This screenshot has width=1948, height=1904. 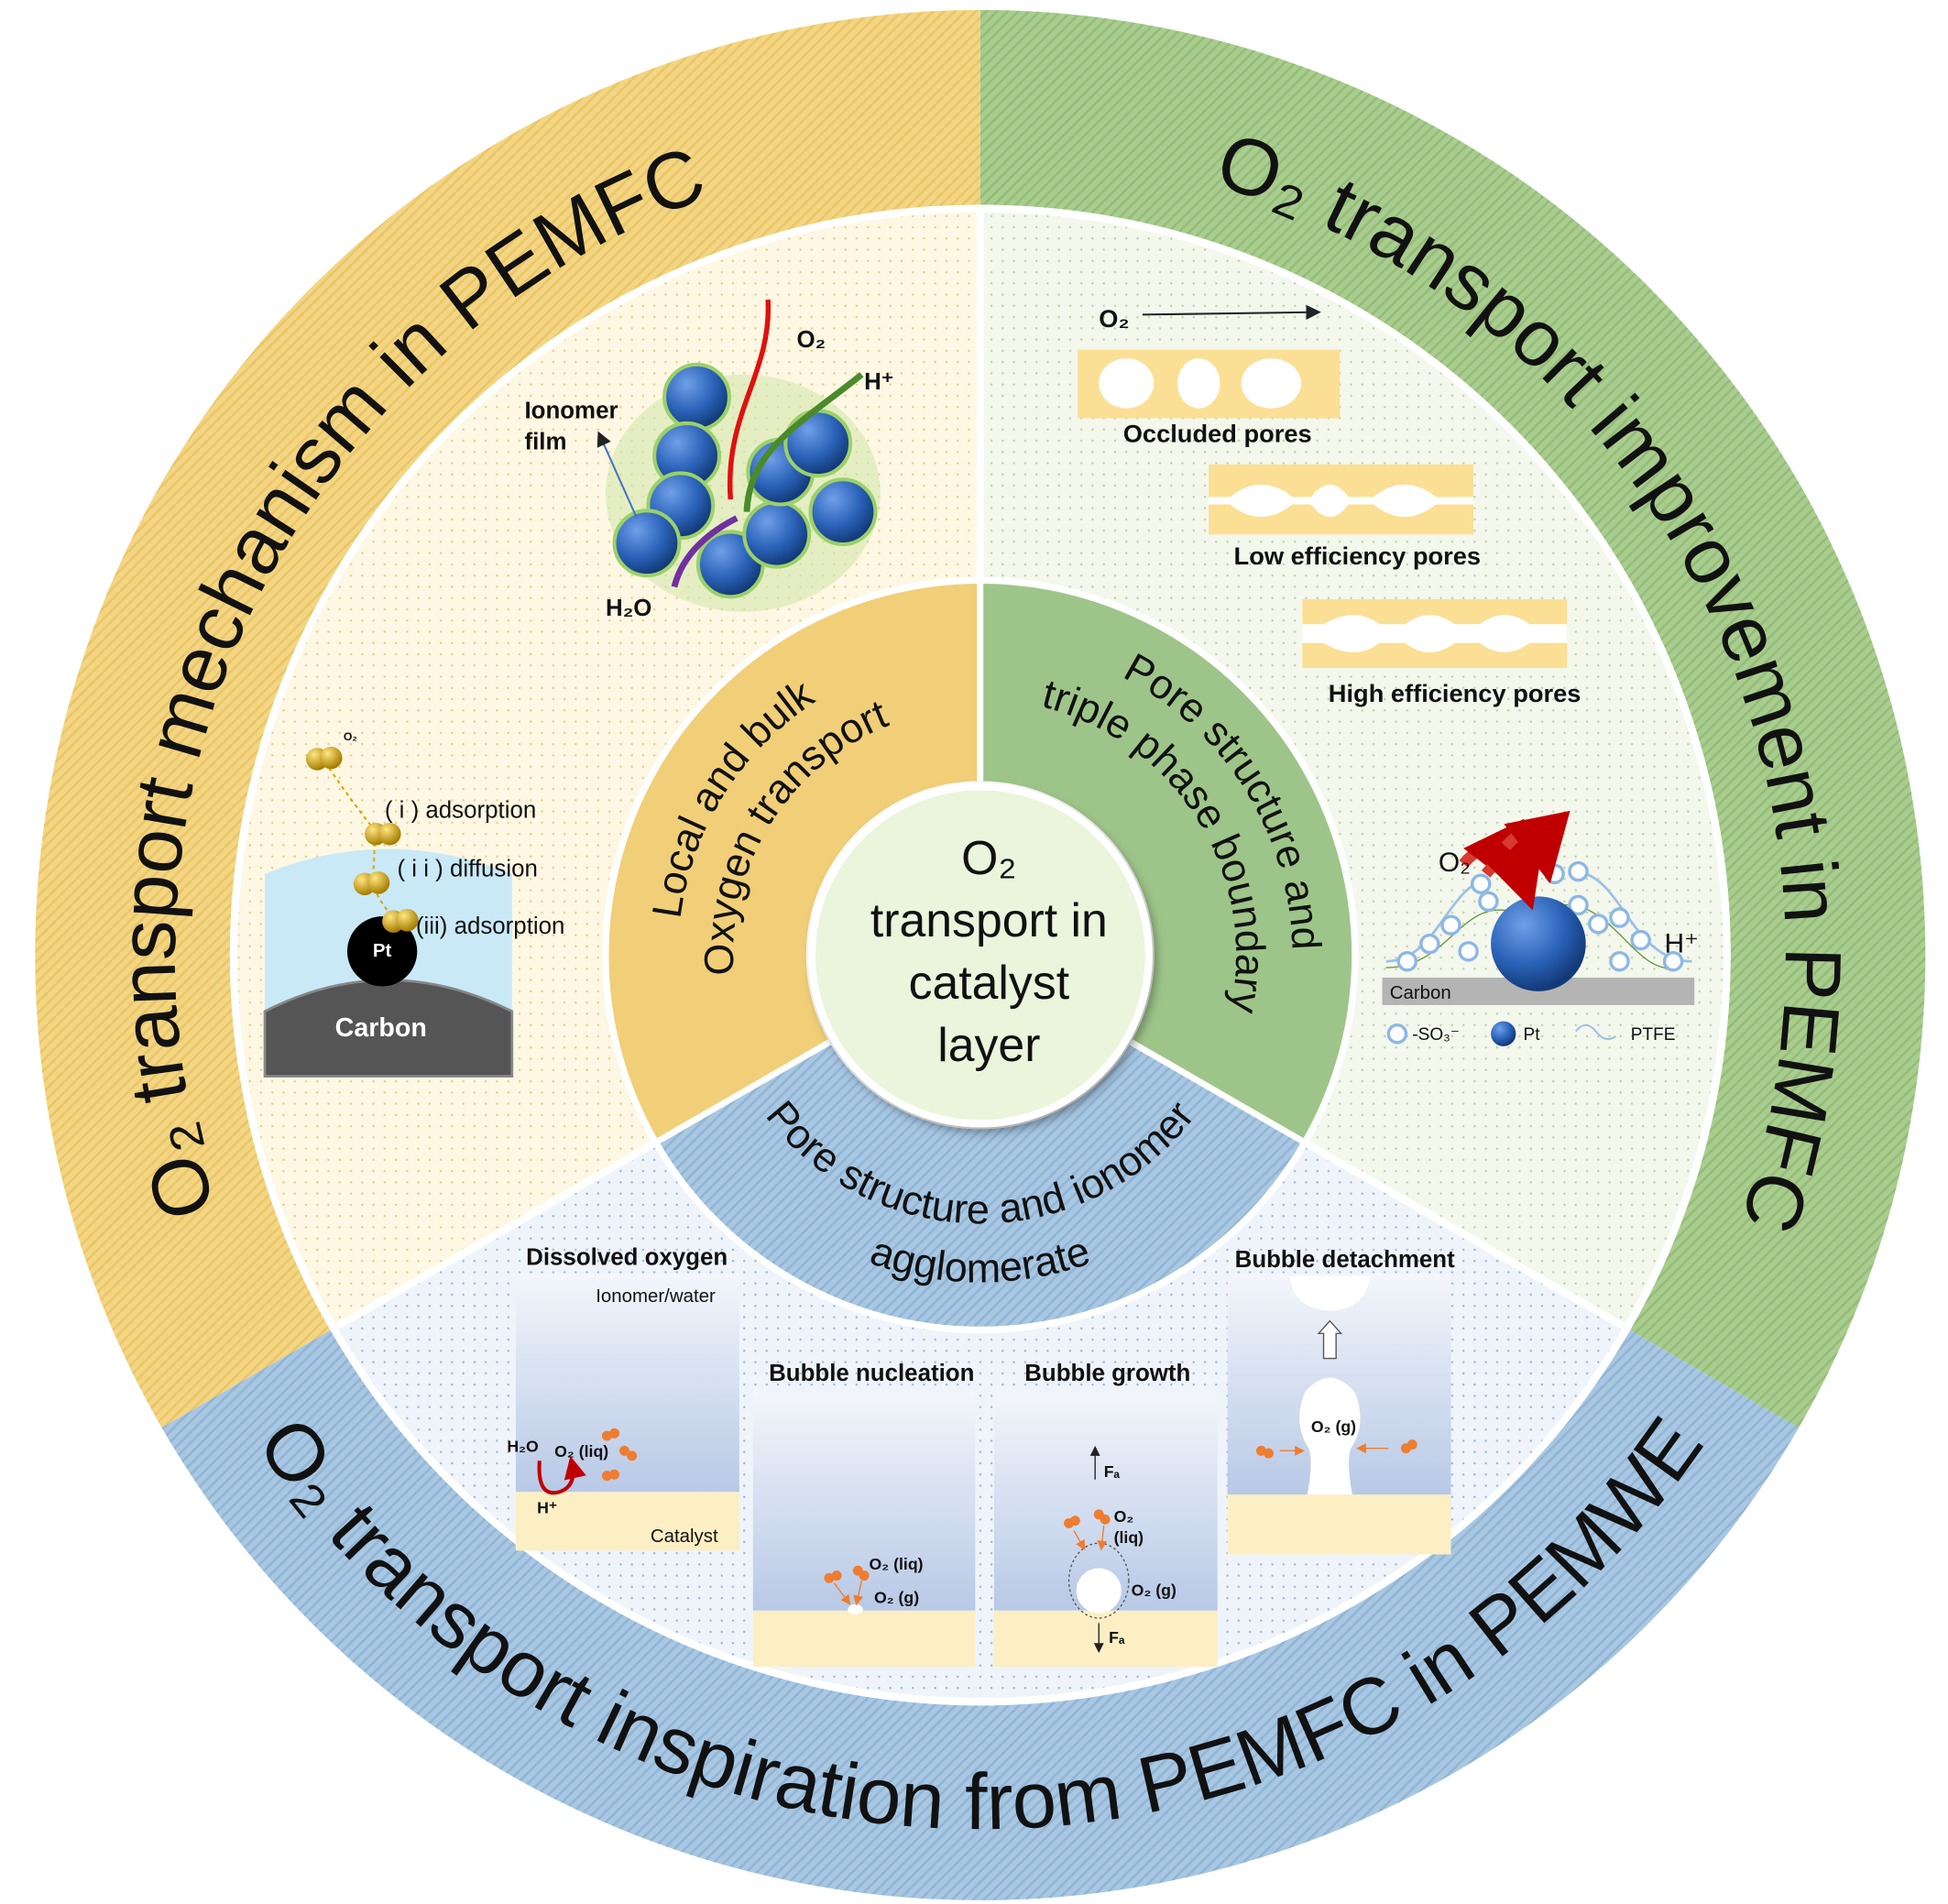 What do you see at coordinates (1345, 1260) in the screenshot?
I see `panel-title: Bubble detachment` at bounding box center [1345, 1260].